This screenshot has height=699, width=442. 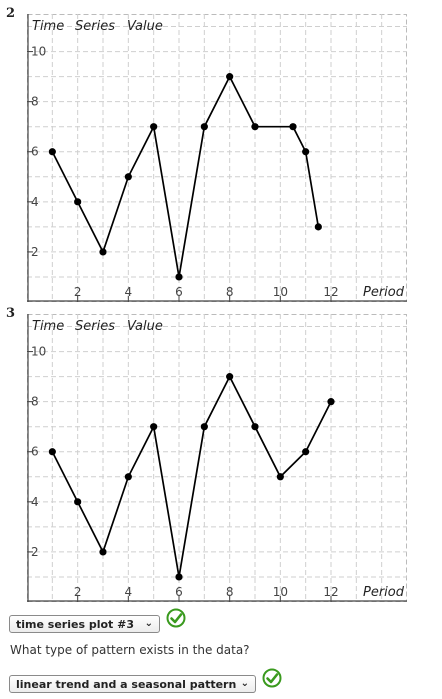 What do you see at coordinates (11, 13) in the screenshot?
I see `plot-number: 2` at bounding box center [11, 13].